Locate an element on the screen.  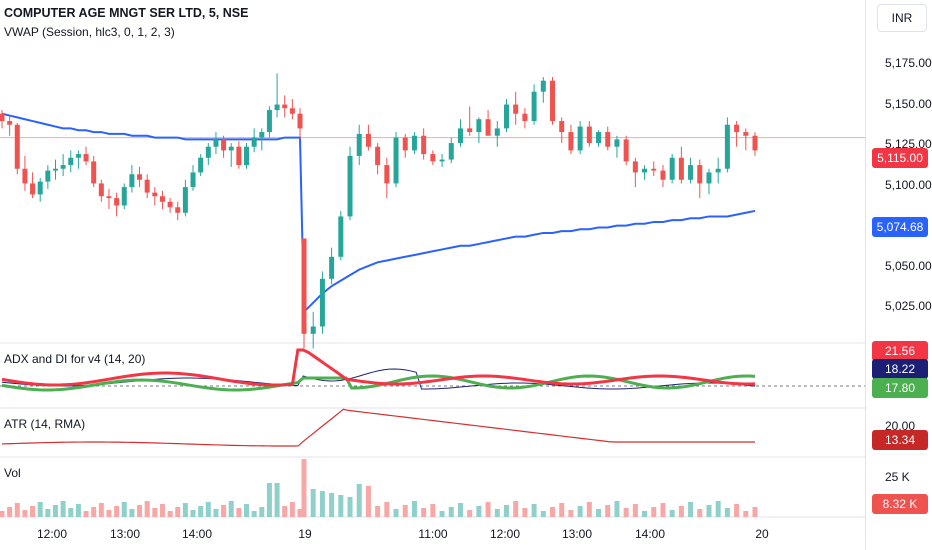
time-tick: 13:00 is located at coordinates (125, 534).